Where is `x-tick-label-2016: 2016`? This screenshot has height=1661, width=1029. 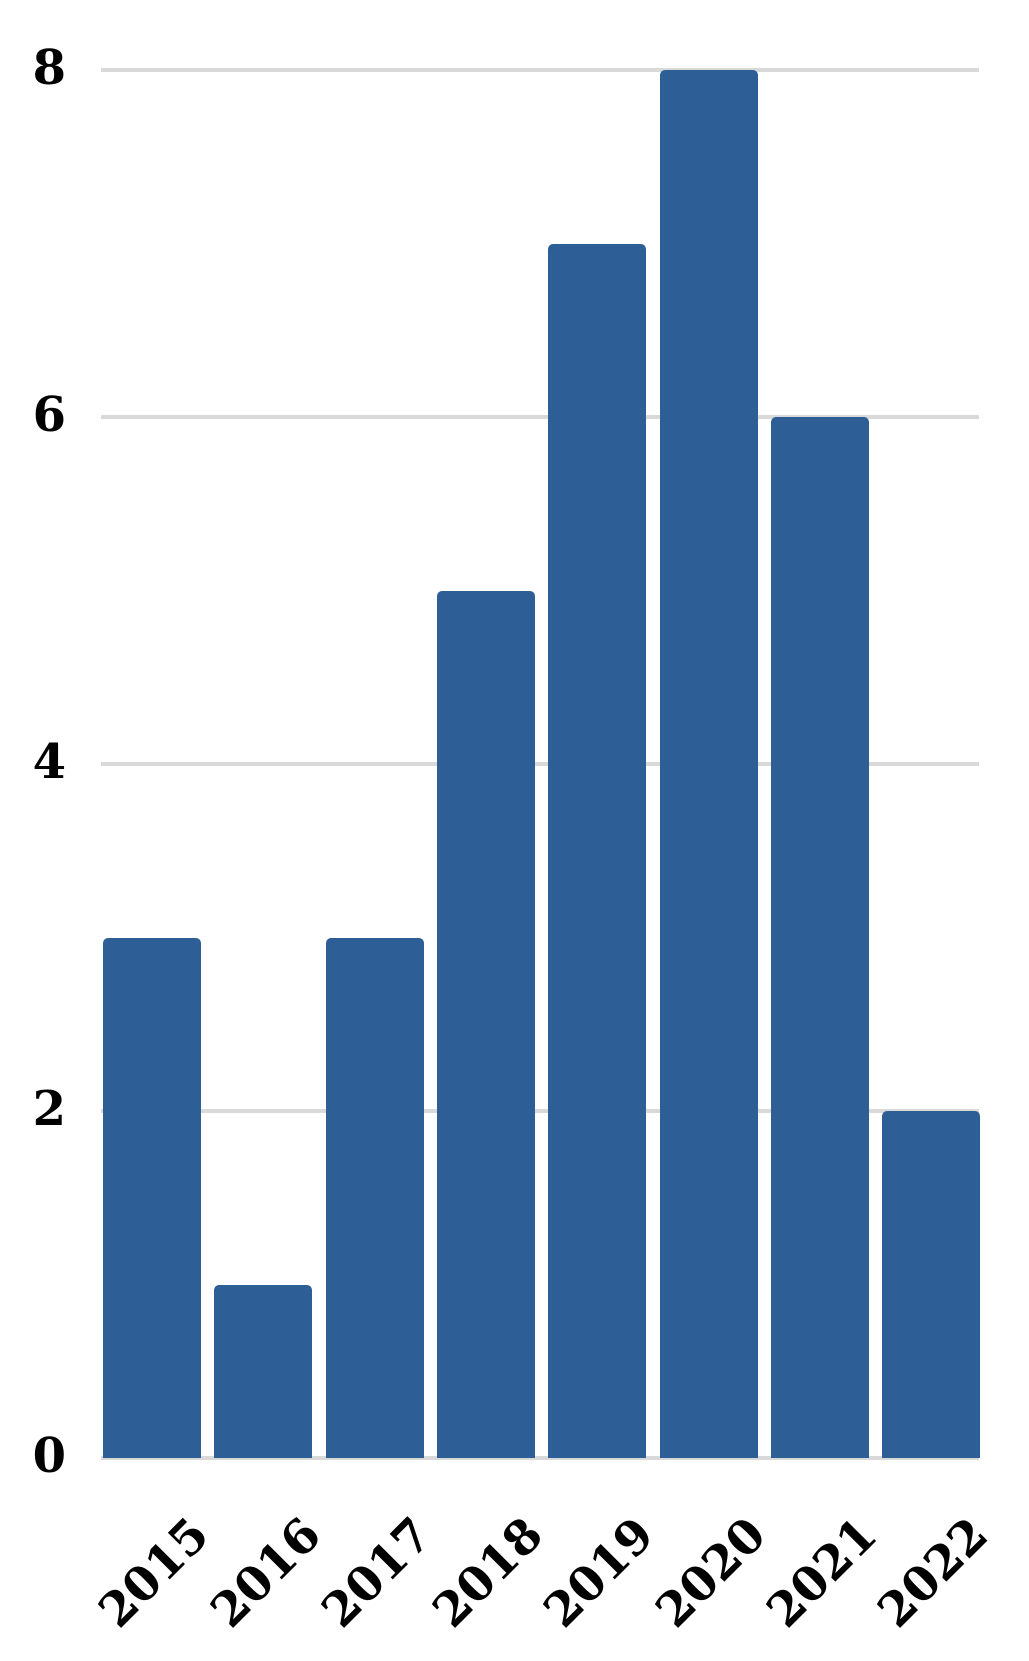 x-tick-label-2016: 2016 is located at coordinates (265, 1573).